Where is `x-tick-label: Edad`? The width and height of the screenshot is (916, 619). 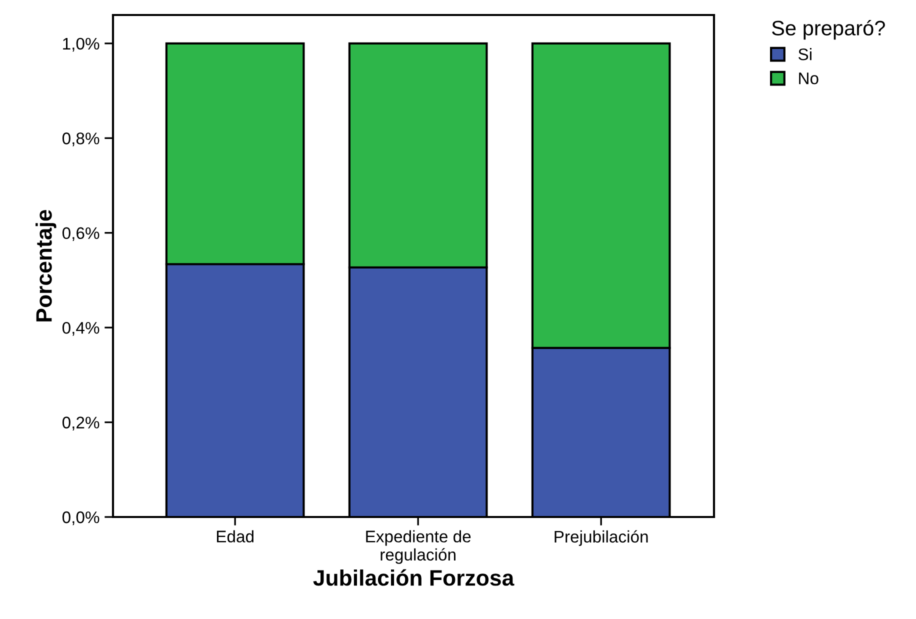 x-tick-label: Edad is located at coordinates (235, 536).